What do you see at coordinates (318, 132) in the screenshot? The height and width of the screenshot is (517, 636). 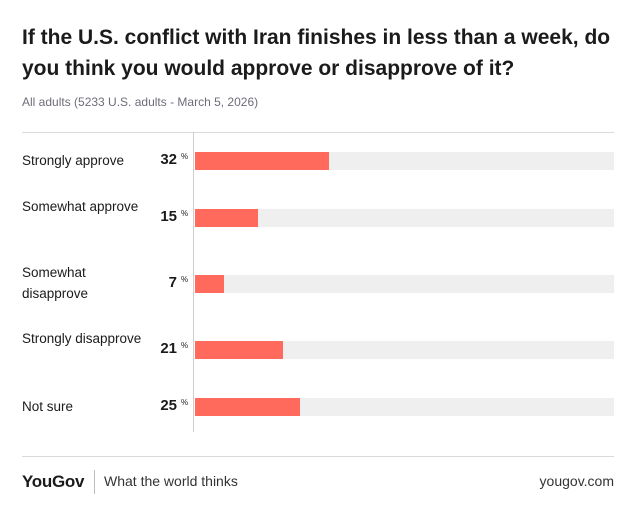 I see `top-divider` at bounding box center [318, 132].